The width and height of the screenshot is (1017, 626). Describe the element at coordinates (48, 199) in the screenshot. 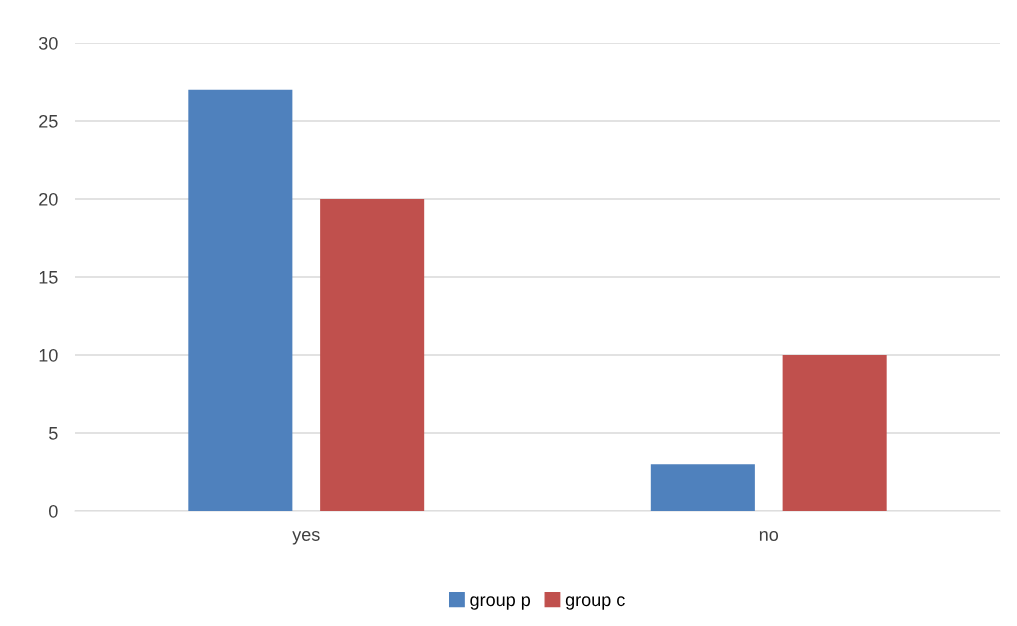

I see `y-tick-label: 20` at that location.